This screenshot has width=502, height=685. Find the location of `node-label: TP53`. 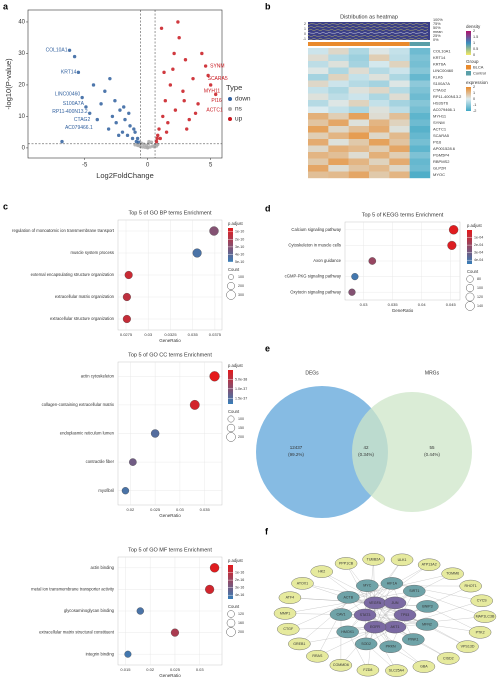

node-label: TP53 is located at coordinates (405, 615).